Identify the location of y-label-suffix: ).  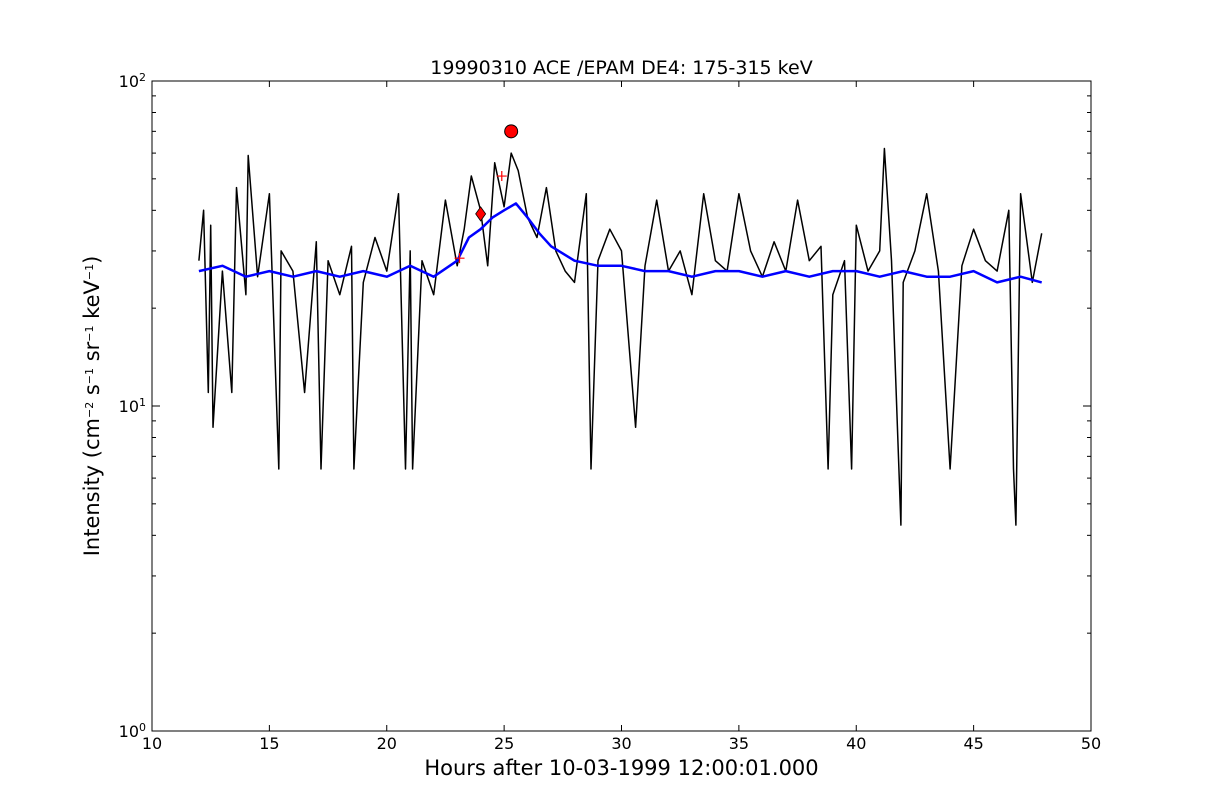
(92, 260).